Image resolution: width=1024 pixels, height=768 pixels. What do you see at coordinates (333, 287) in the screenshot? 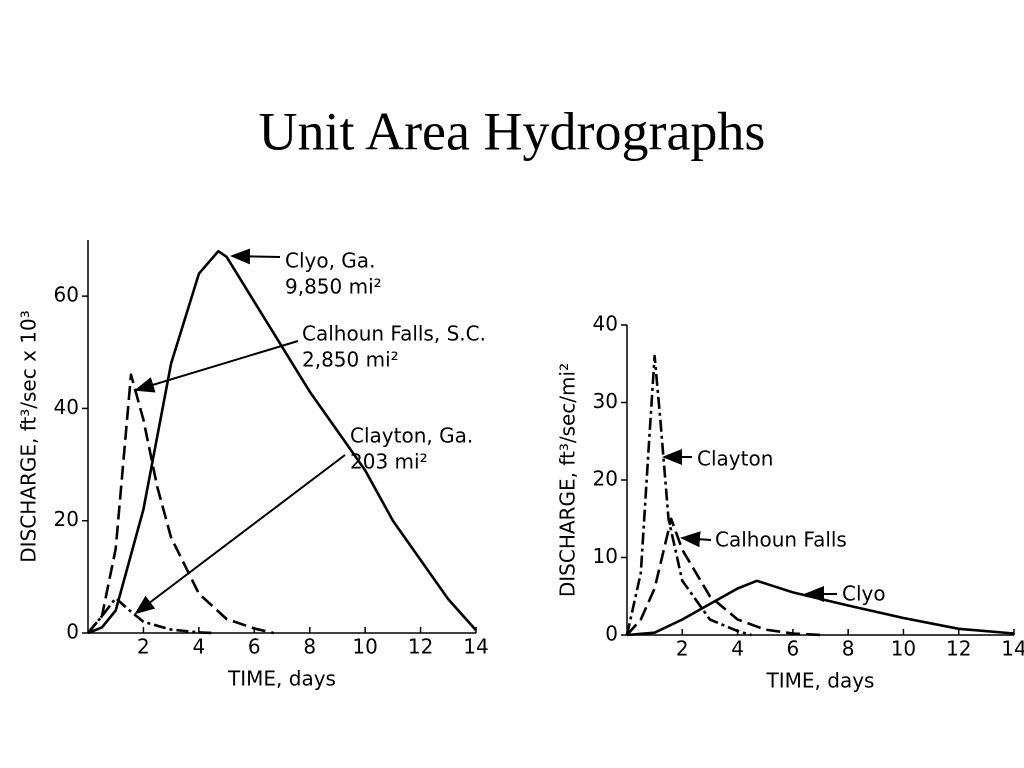
I see `annotation-text: 9,850 mi²` at bounding box center [333, 287].